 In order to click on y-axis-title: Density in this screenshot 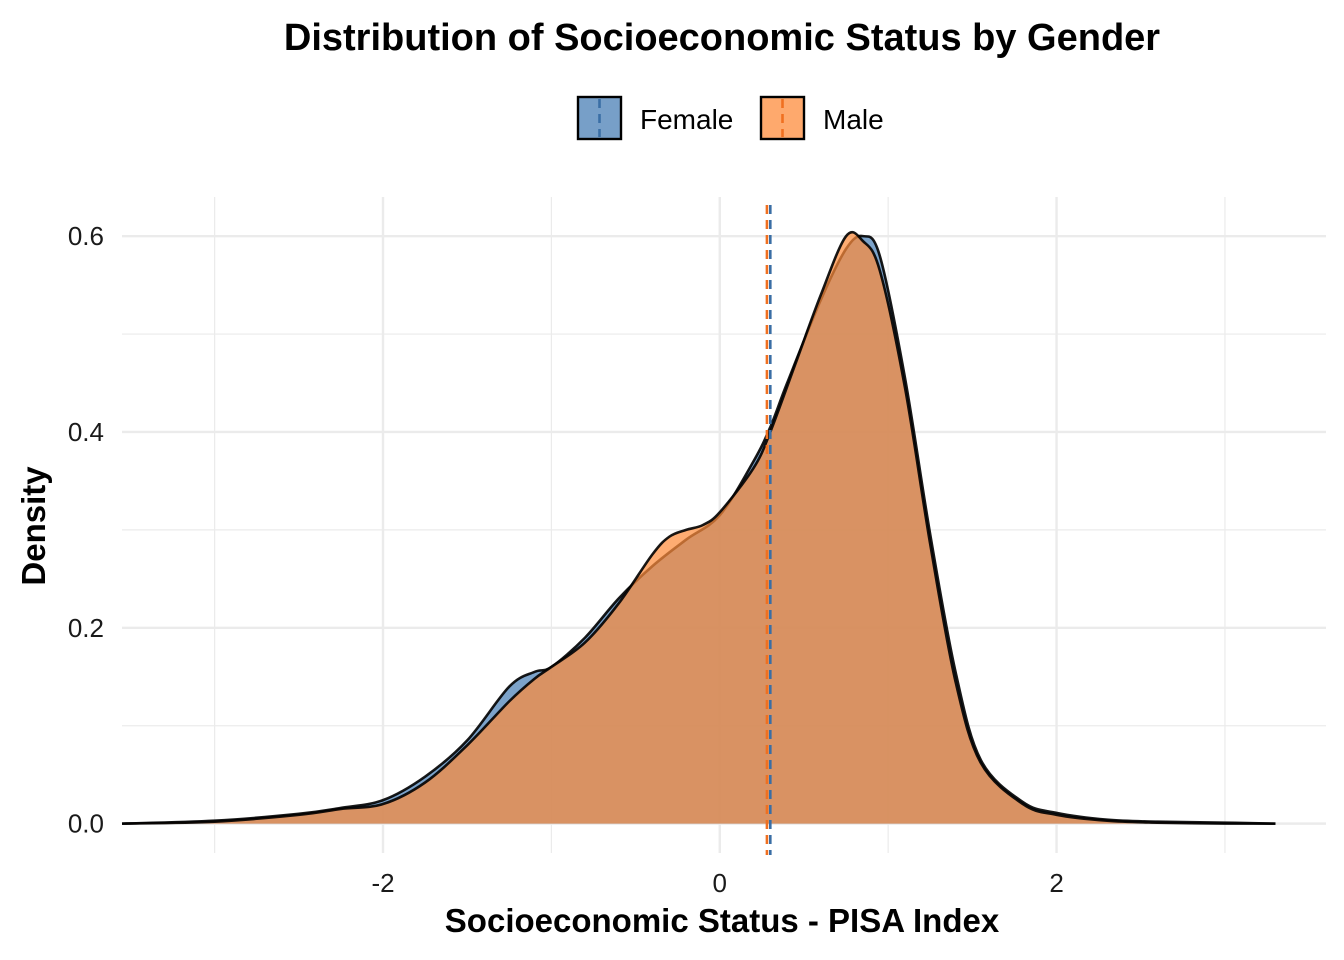, I will do `click(33, 526)`.